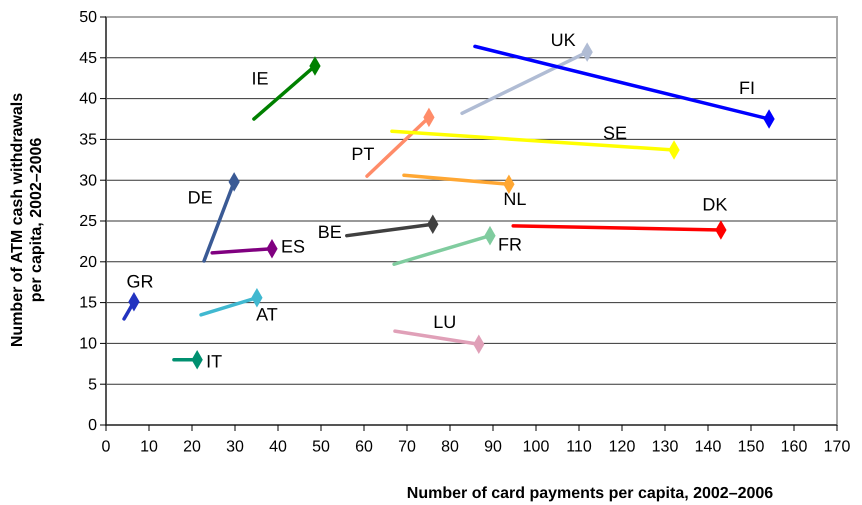  What do you see at coordinates (321, 447) in the screenshot?
I see `x-tick-label: 50` at bounding box center [321, 447].